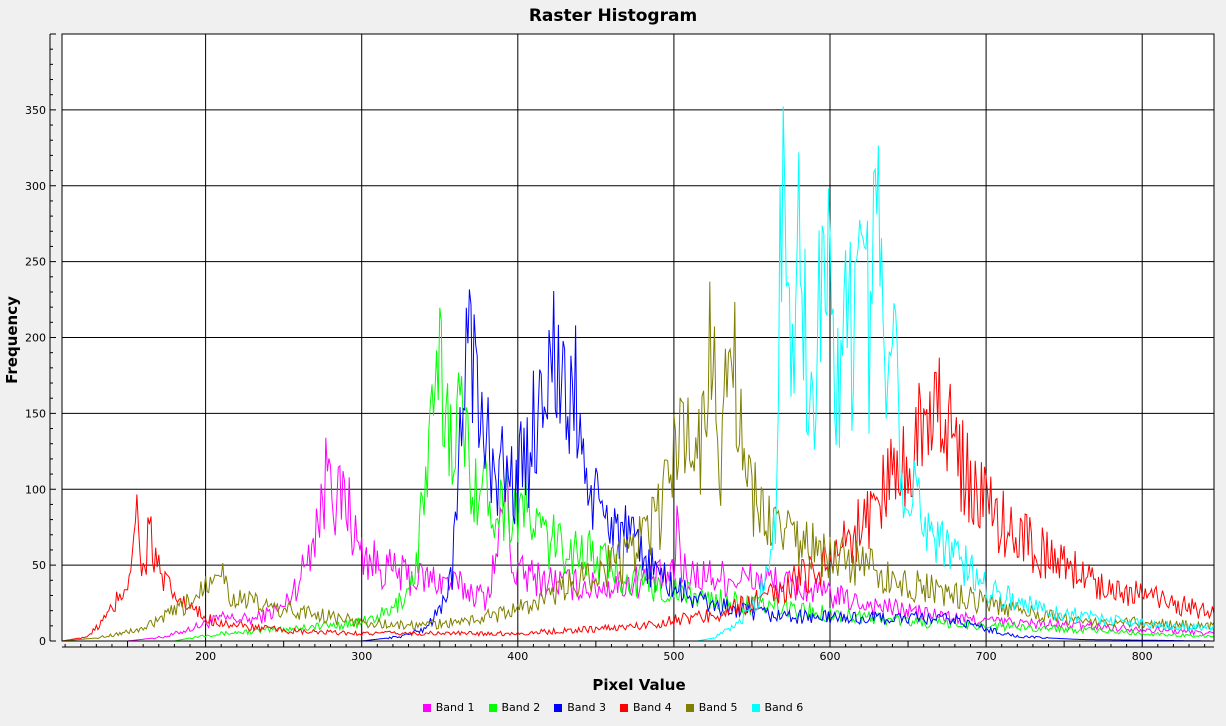 This screenshot has height=726, width=1226. Describe the element at coordinates (35, 489) in the screenshot. I see `y-tick-label: 100` at that location.